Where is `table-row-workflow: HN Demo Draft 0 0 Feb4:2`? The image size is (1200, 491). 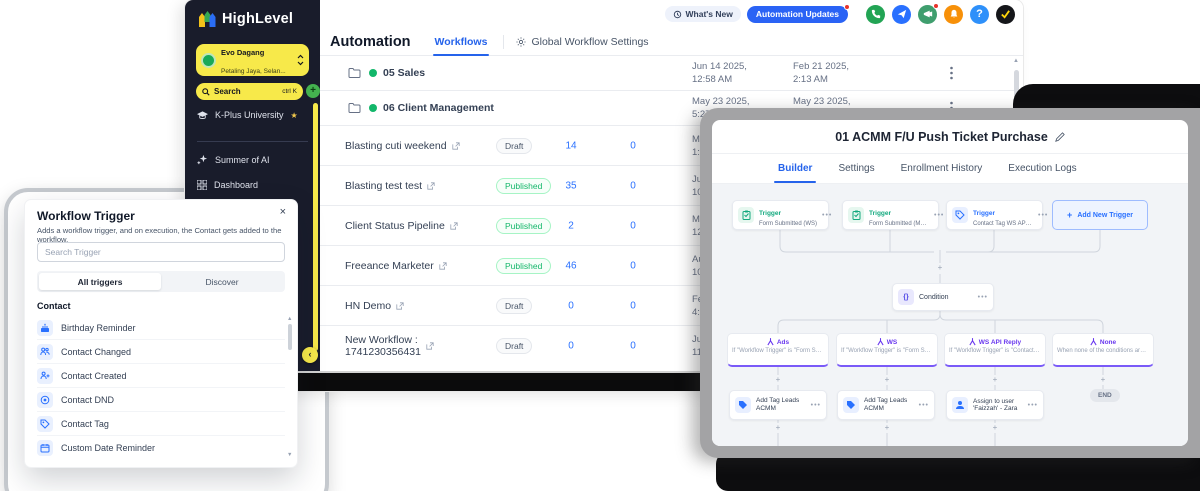 table-row-workflow: HN Demo Draft 0 0 Feb4:2 is located at coordinates (671, 306).